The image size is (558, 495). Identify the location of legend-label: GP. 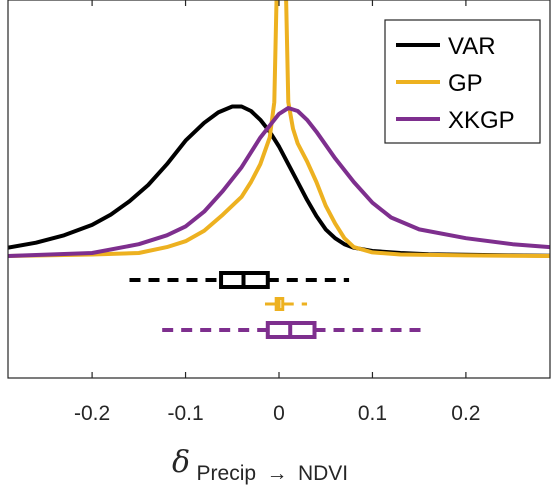
(465, 83).